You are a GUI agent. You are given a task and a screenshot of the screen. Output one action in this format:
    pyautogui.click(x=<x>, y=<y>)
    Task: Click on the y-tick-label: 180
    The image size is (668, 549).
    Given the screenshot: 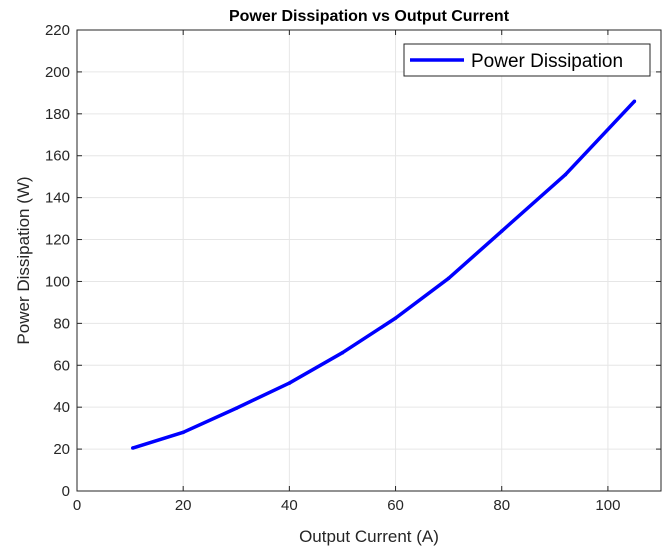 What is the action you would take?
    pyautogui.click(x=57, y=114)
    